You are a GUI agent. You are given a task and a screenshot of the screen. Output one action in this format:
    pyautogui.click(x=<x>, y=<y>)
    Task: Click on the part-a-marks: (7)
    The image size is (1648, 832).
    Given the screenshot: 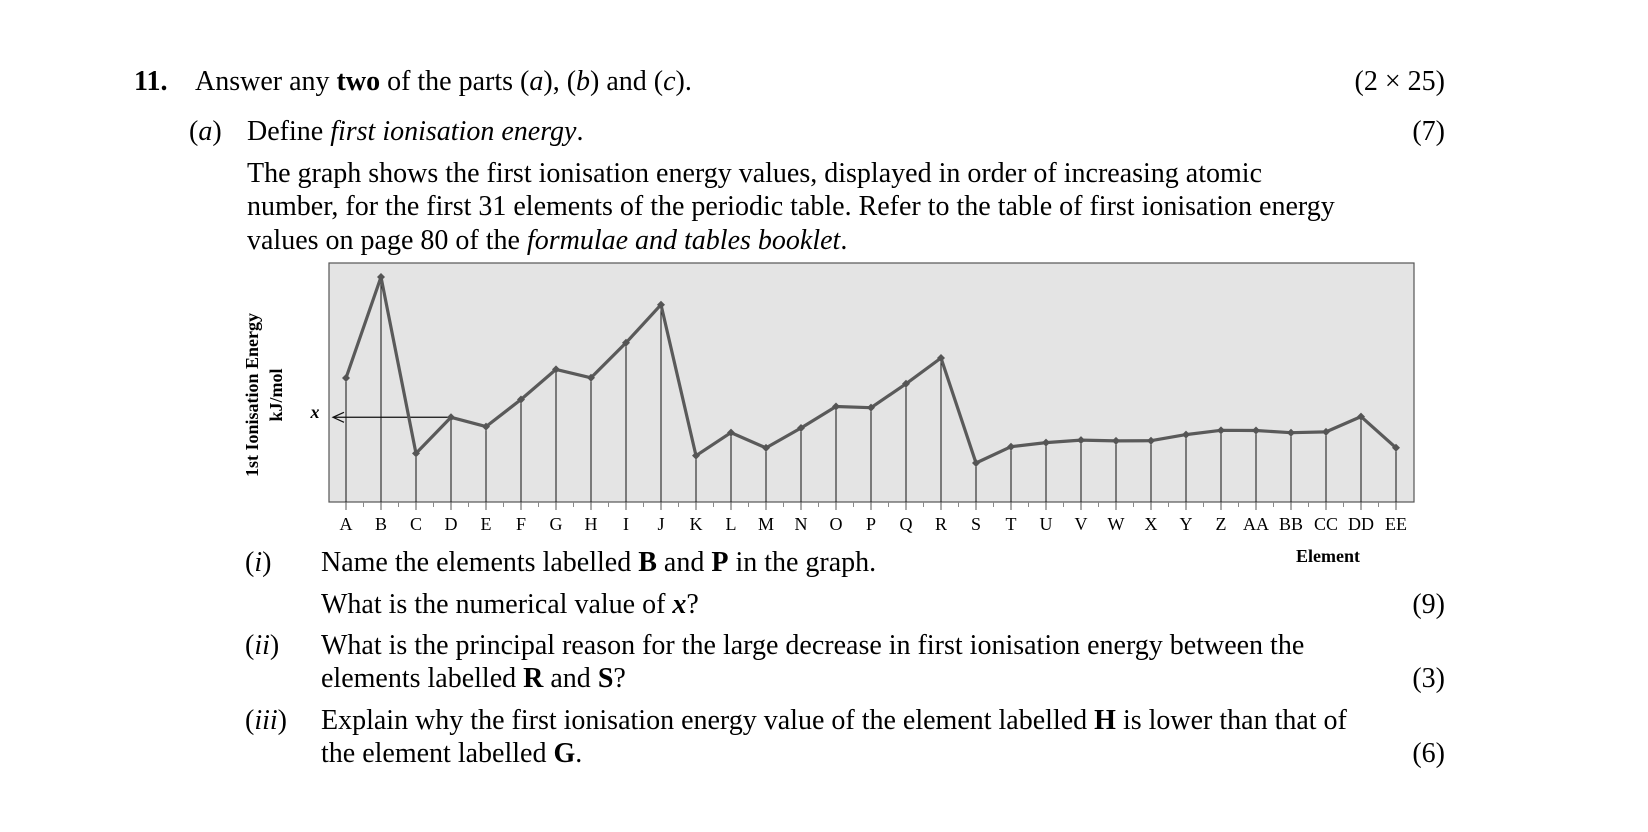 What is the action you would take?
    pyautogui.click(x=1428, y=131)
    